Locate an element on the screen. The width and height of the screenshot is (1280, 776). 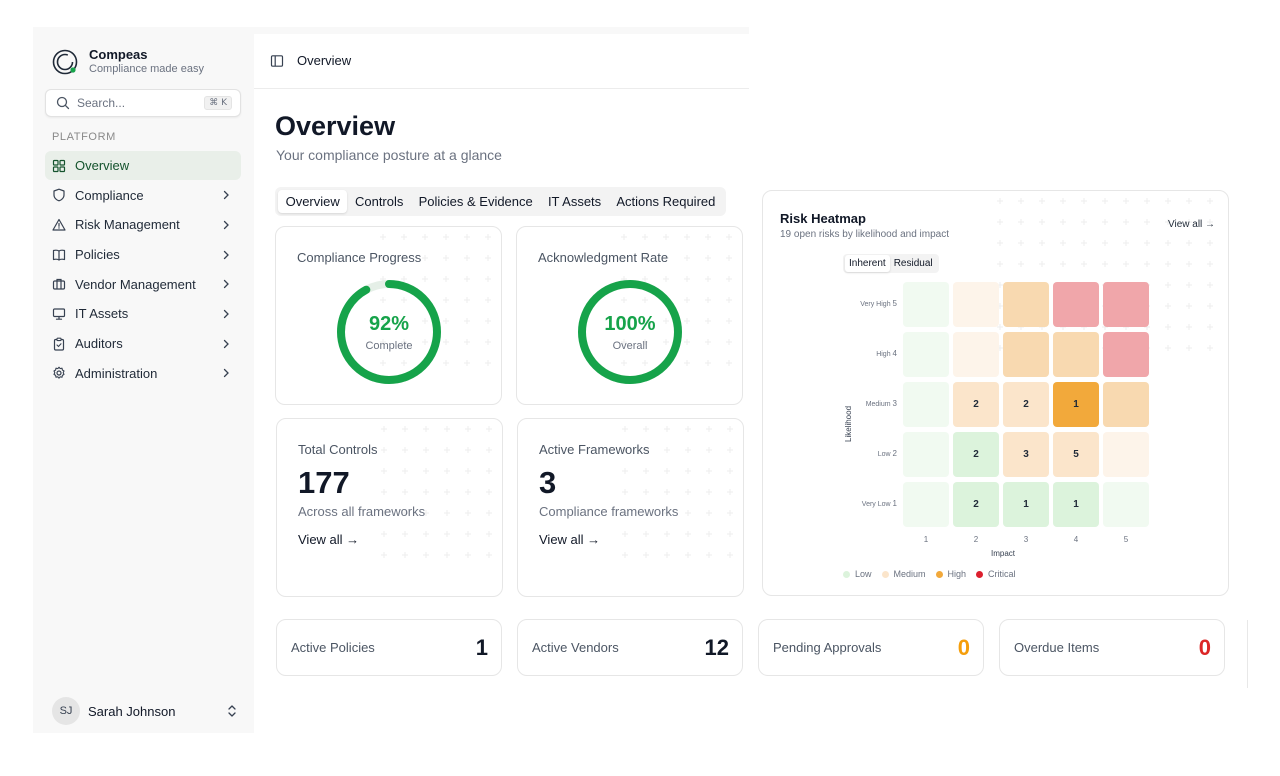
likelihood-number: 4 is located at coordinates (894, 353).